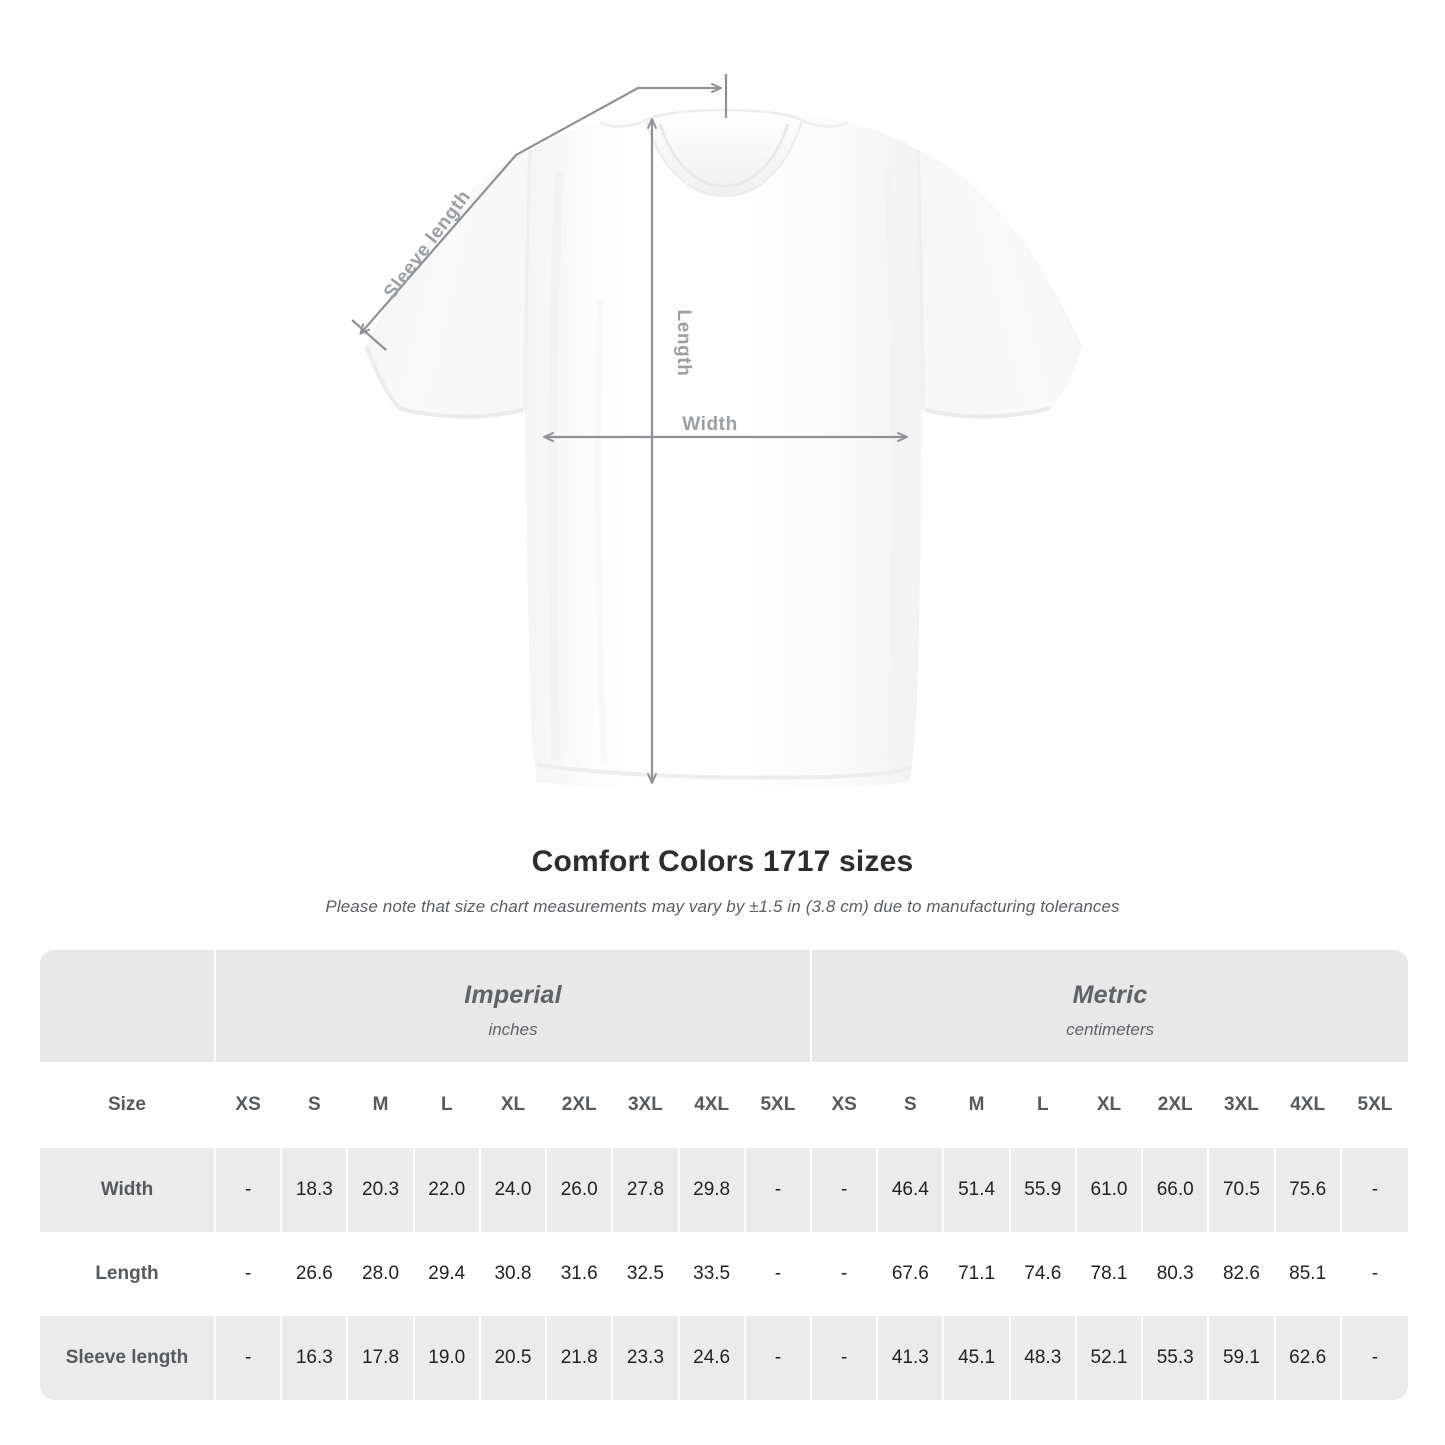  Describe the element at coordinates (128, 1274) in the screenshot. I see `row-label: Length` at that location.